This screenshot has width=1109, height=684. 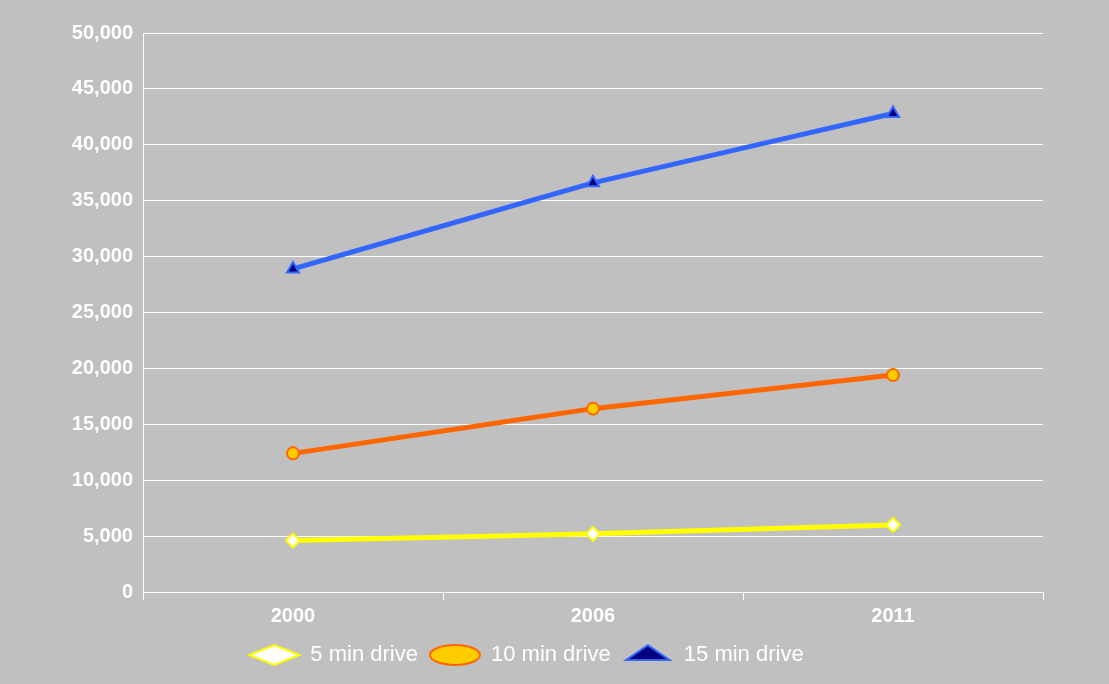 What do you see at coordinates (102, 422) in the screenshot?
I see `y-tick-label: 15,000` at bounding box center [102, 422].